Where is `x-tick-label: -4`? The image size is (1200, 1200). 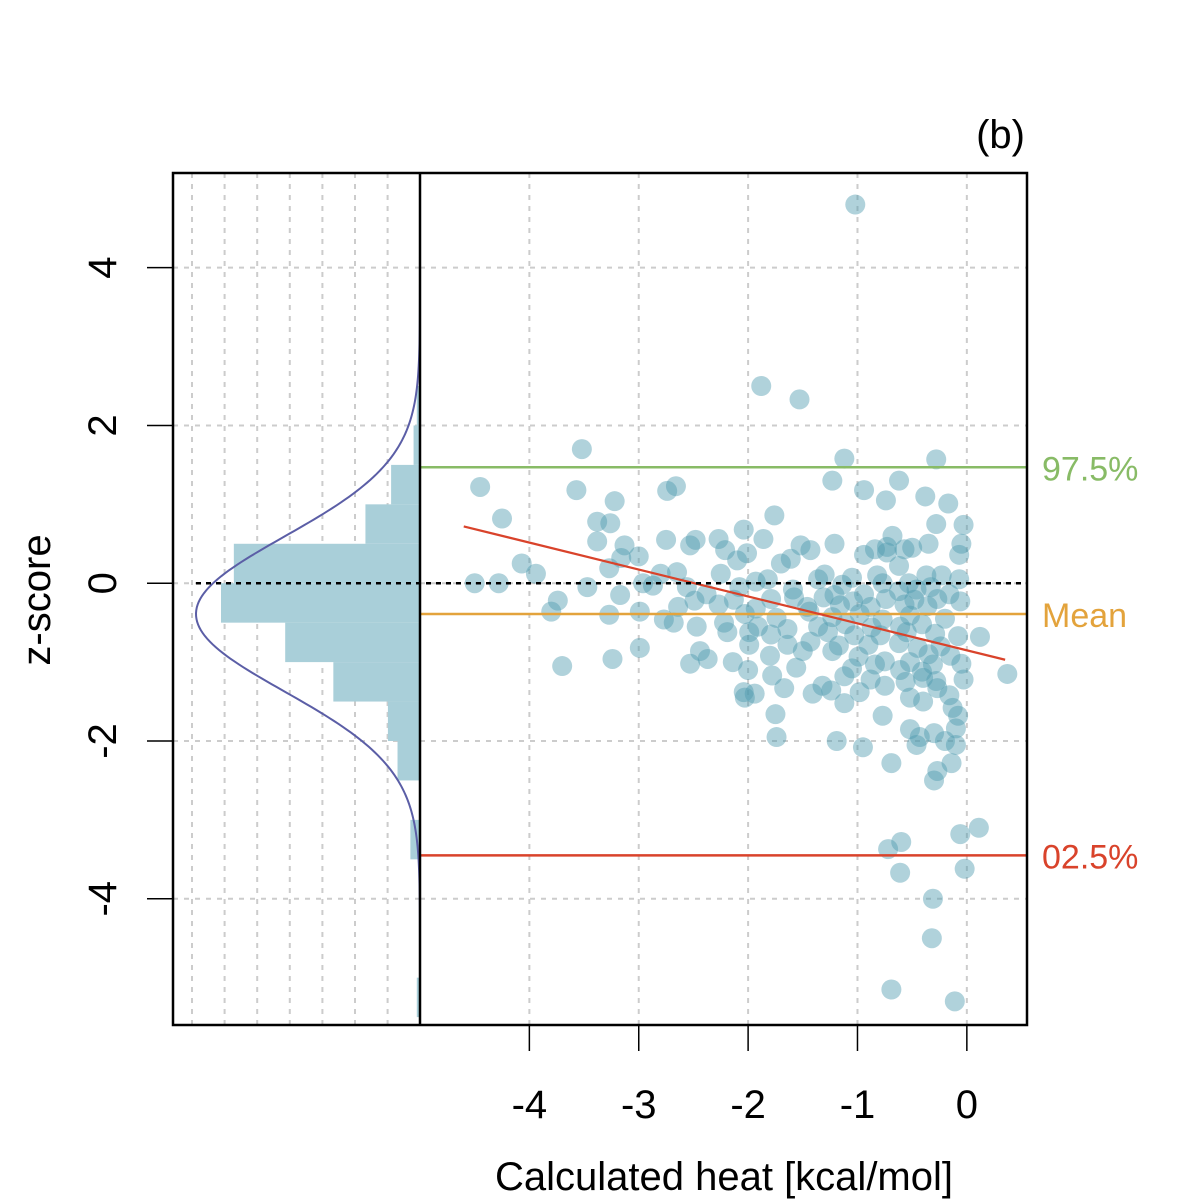
x-tick-label: -4 is located at coordinates (530, 1105).